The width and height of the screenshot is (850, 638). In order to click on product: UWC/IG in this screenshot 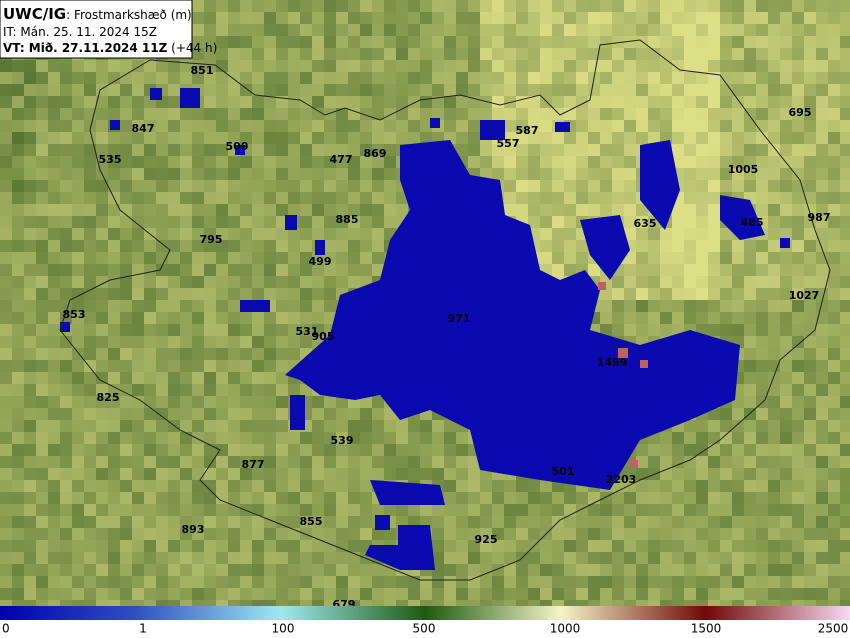, I will do `click(34, 14)`.